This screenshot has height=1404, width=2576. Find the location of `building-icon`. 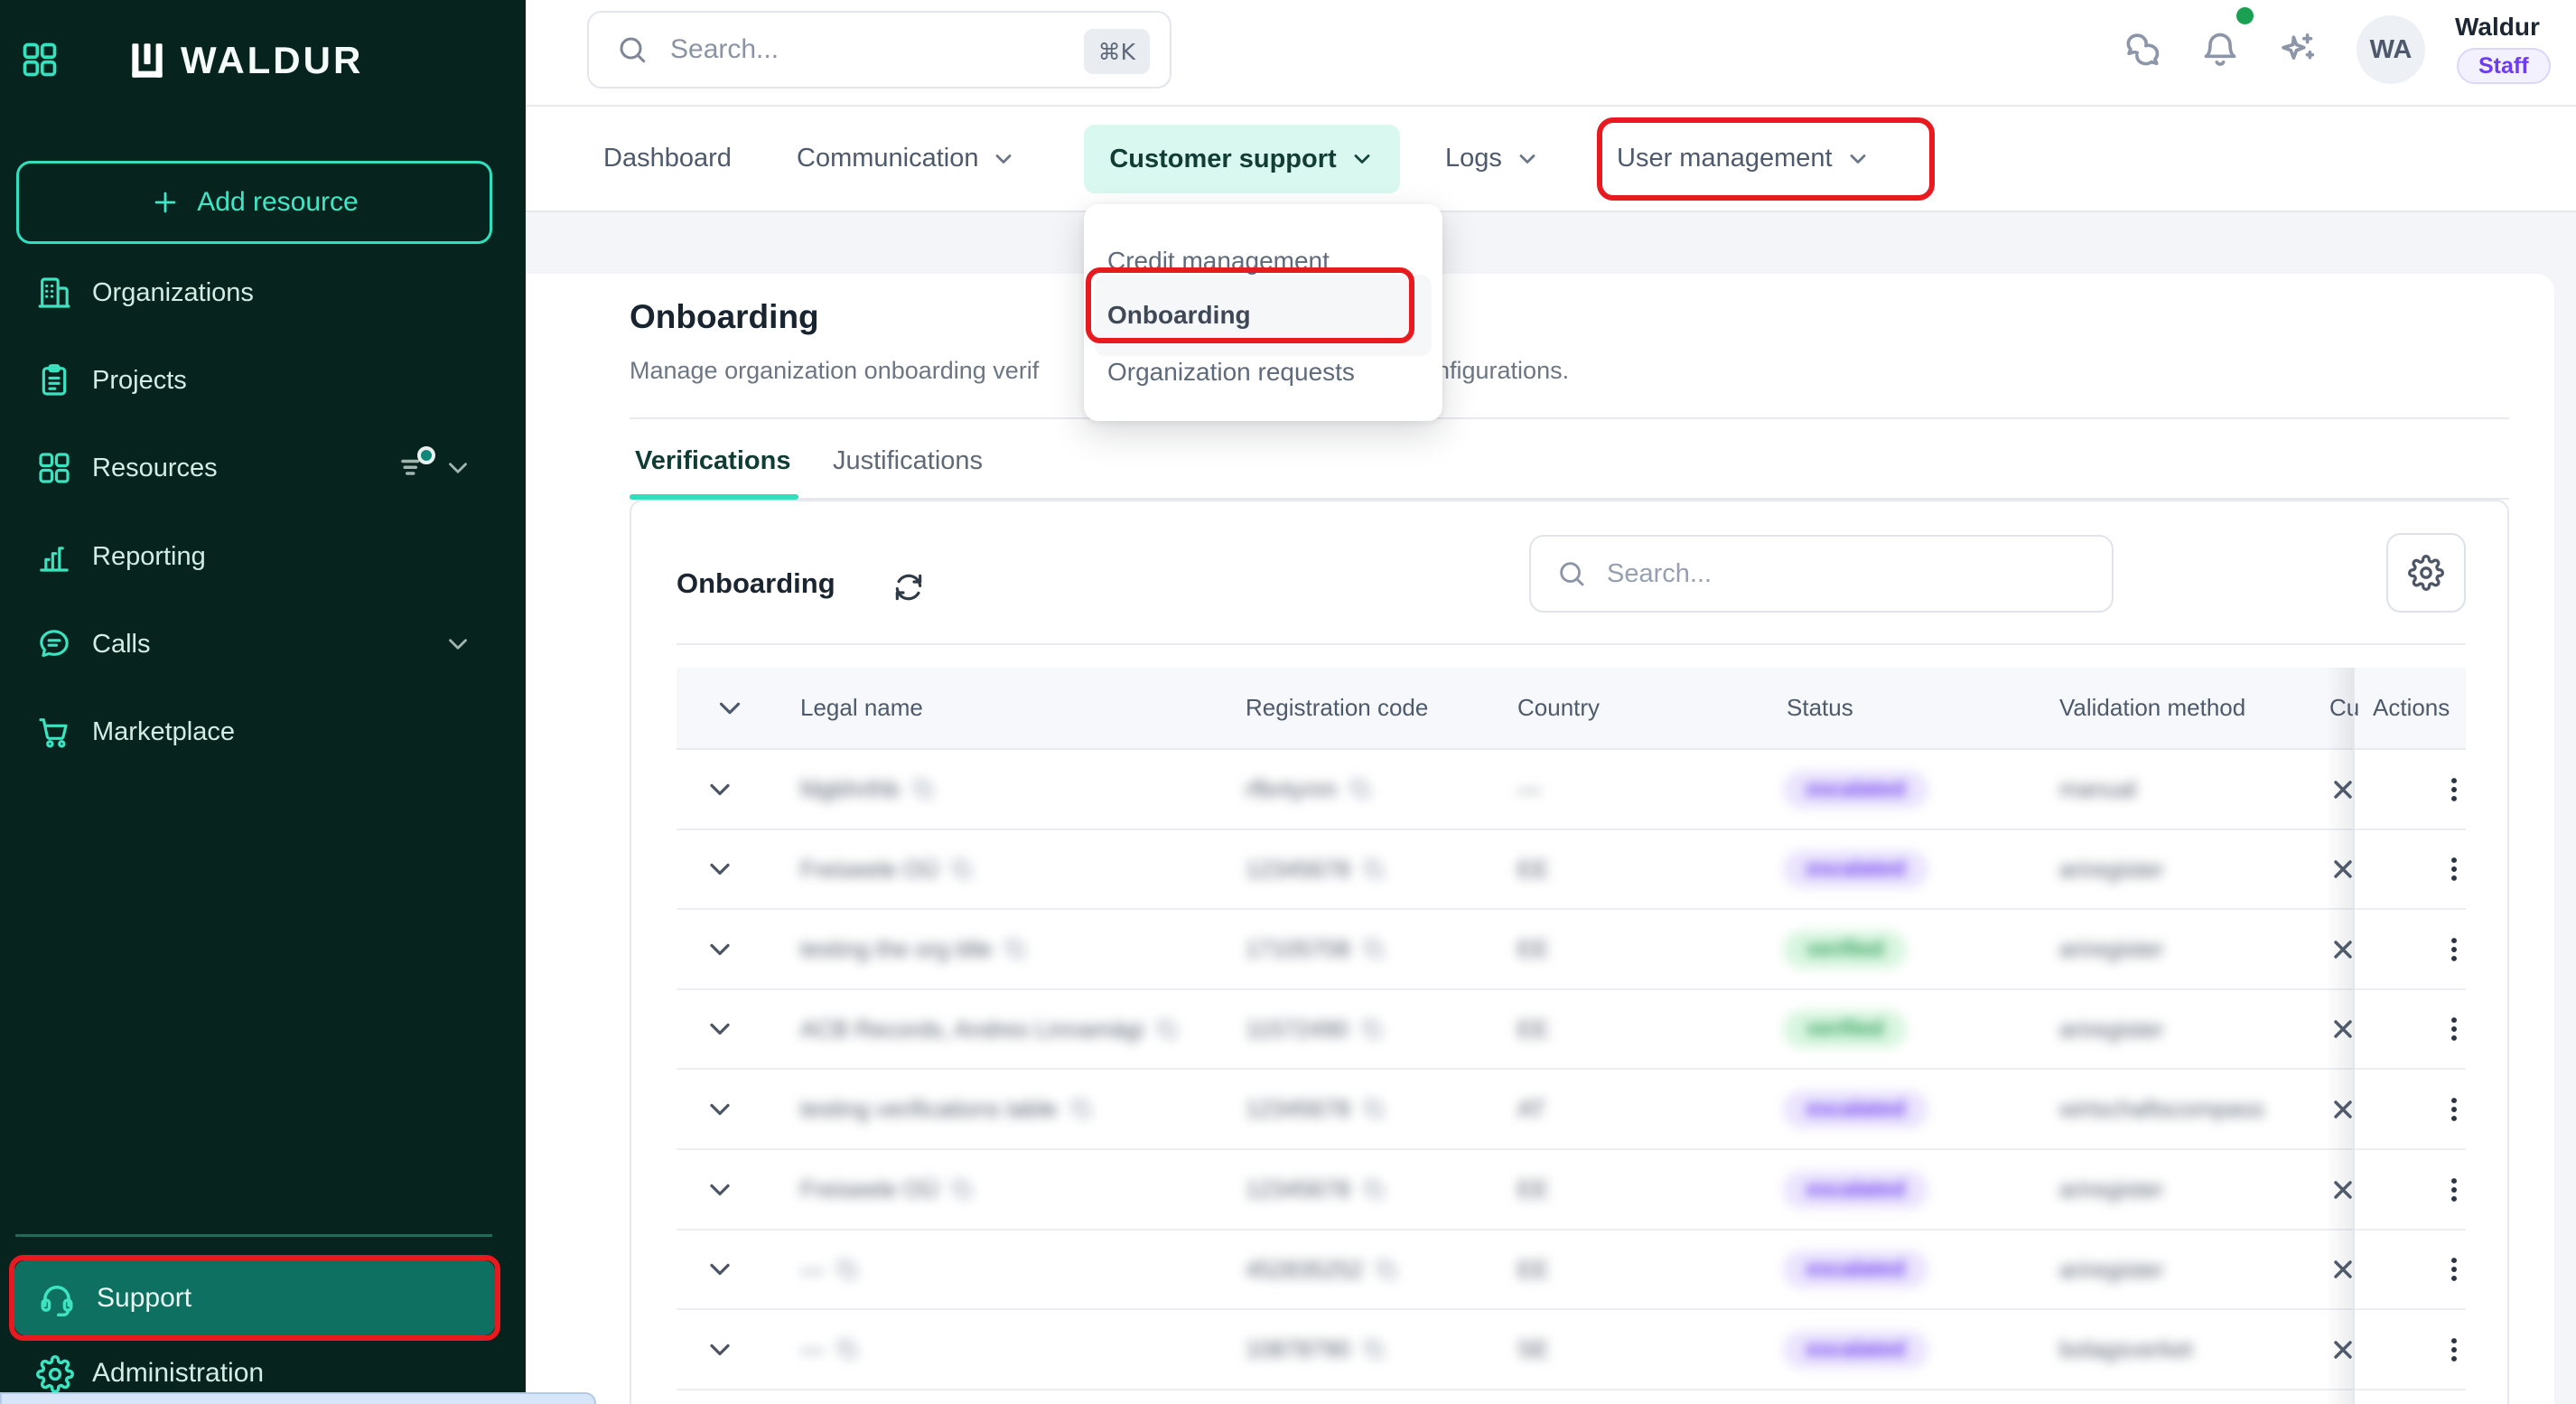

building-icon is located at coordinates (54, 293).